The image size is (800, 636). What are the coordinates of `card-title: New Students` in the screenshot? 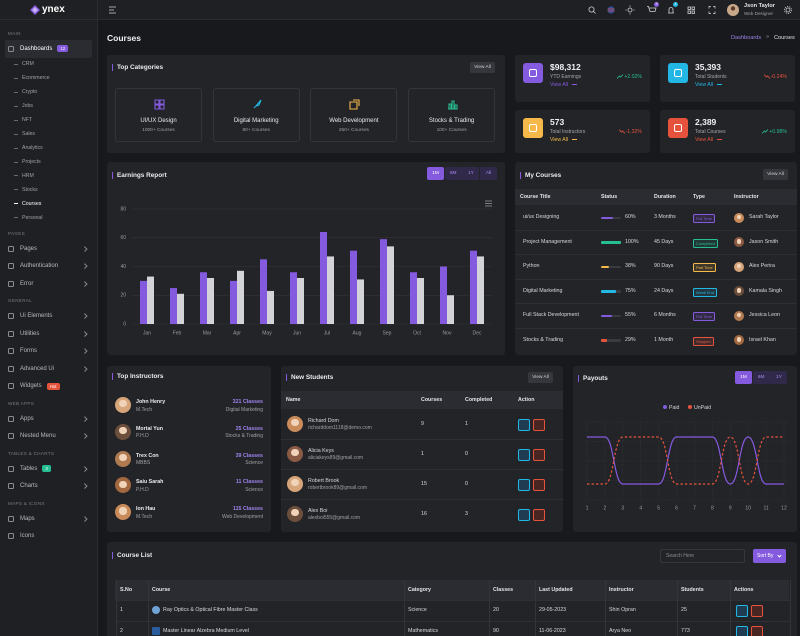 It's located at (309, 377).